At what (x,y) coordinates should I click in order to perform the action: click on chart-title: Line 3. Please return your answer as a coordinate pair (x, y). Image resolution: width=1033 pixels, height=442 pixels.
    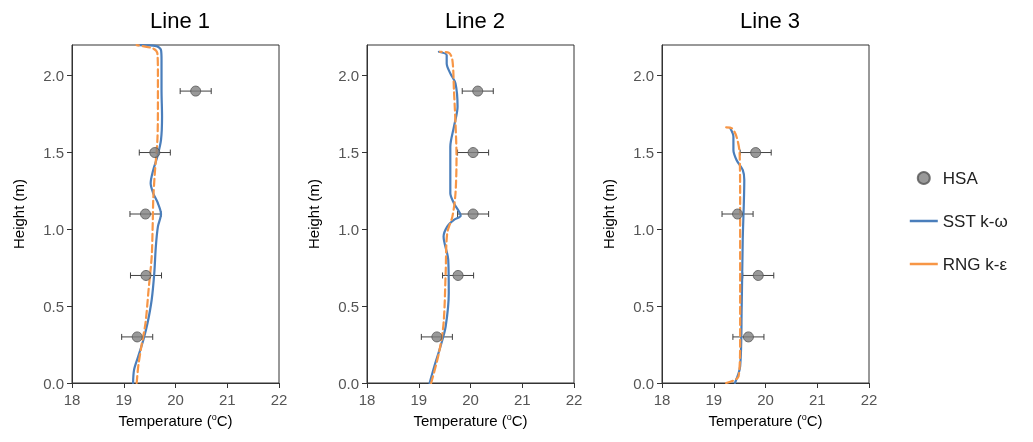
    Looking at the image, I should click on (770, 20).